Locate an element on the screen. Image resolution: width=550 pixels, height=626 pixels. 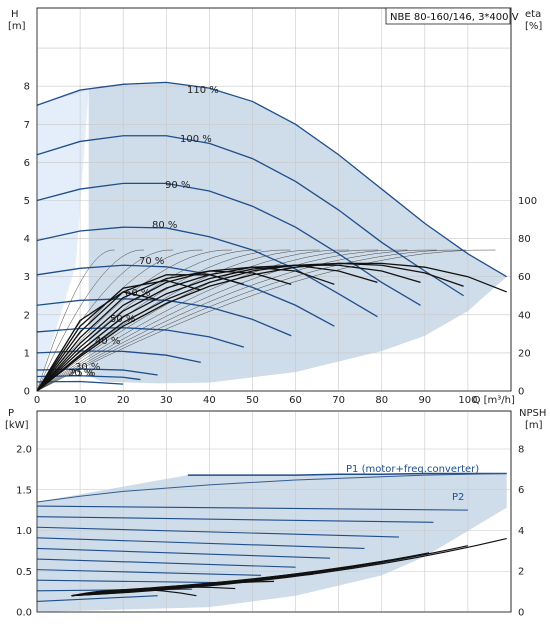
chart-title: NBE 80-160/146, 3*400 V is located at coordinates (454, 17).